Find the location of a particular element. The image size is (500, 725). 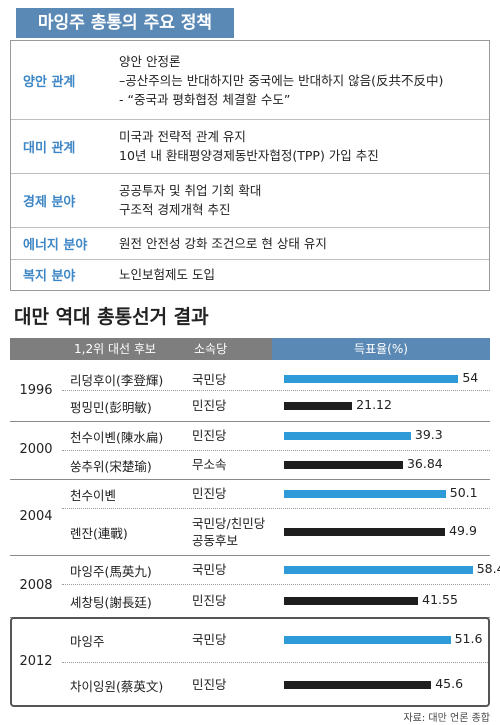

candidate-name: 쑹추위(宋楚瑜) is located at coordinates (111, 466).